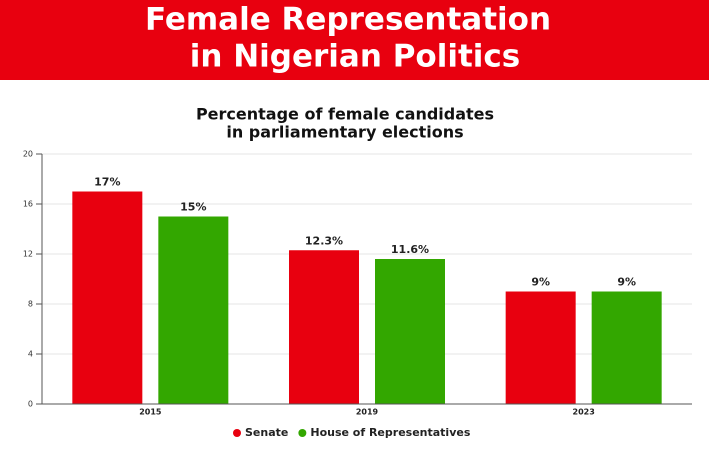 This screenshot has width=709, height=460. Describe the element at coordinates (150, 412) in the screenshot. I see `x-tick-label: 2015` at that location.